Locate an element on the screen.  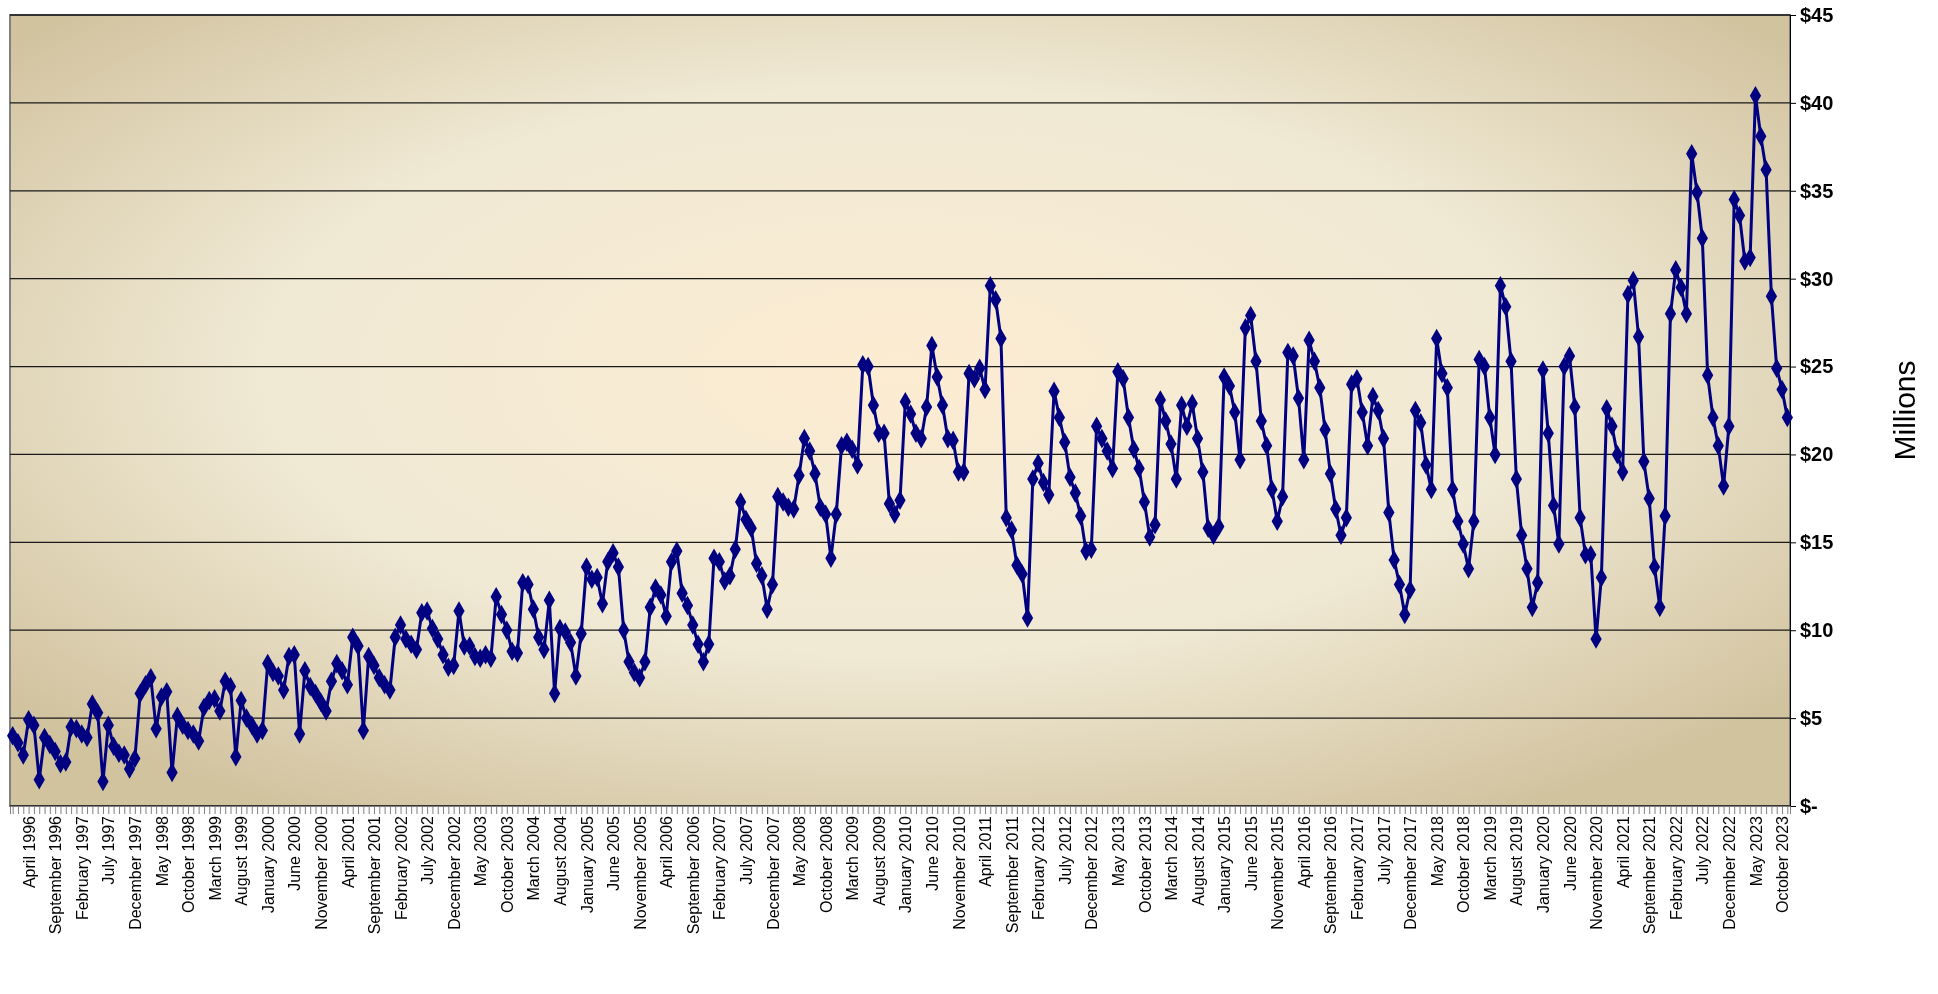
x-tick-label: November 2005 is located at coordinates (640, 872).